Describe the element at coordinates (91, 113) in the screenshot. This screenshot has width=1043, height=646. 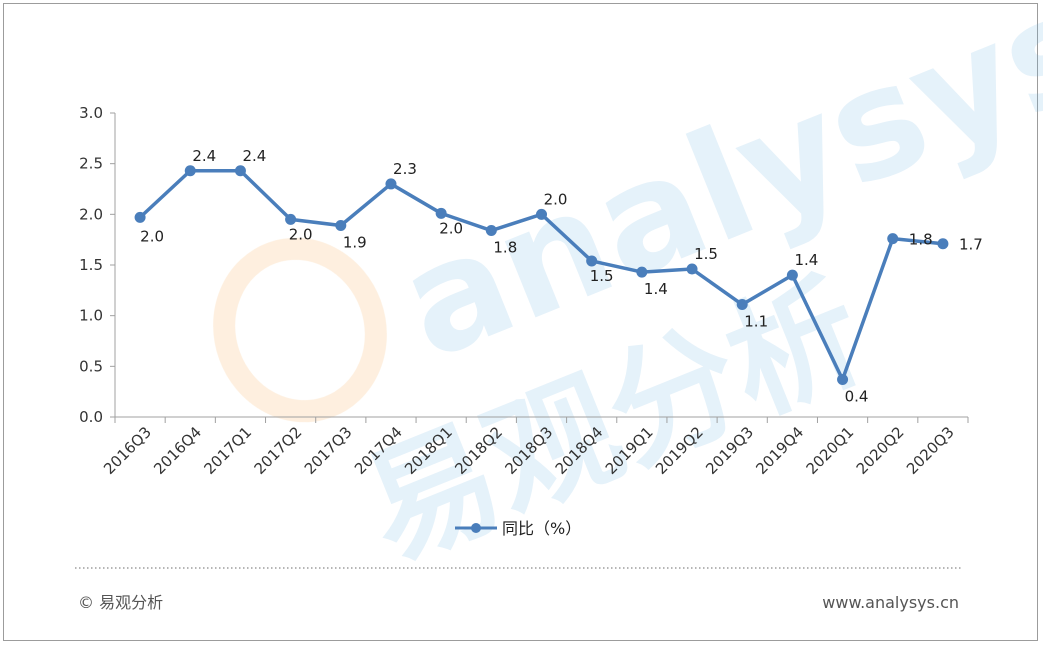
I see `y-tick-label: 3.0` at that location.